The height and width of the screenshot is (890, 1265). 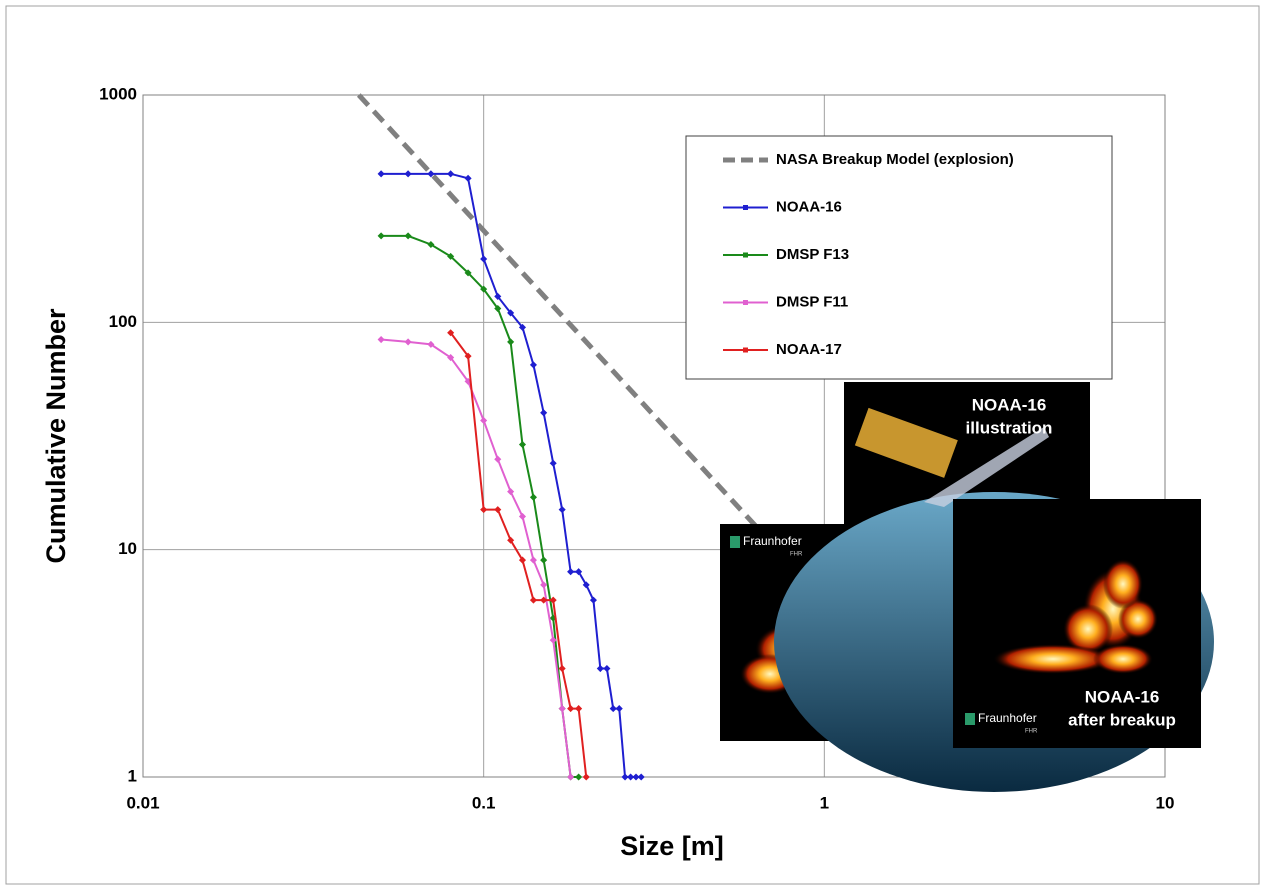 I want to click on x-tick-label: 10, so click(x=1165, y=802).